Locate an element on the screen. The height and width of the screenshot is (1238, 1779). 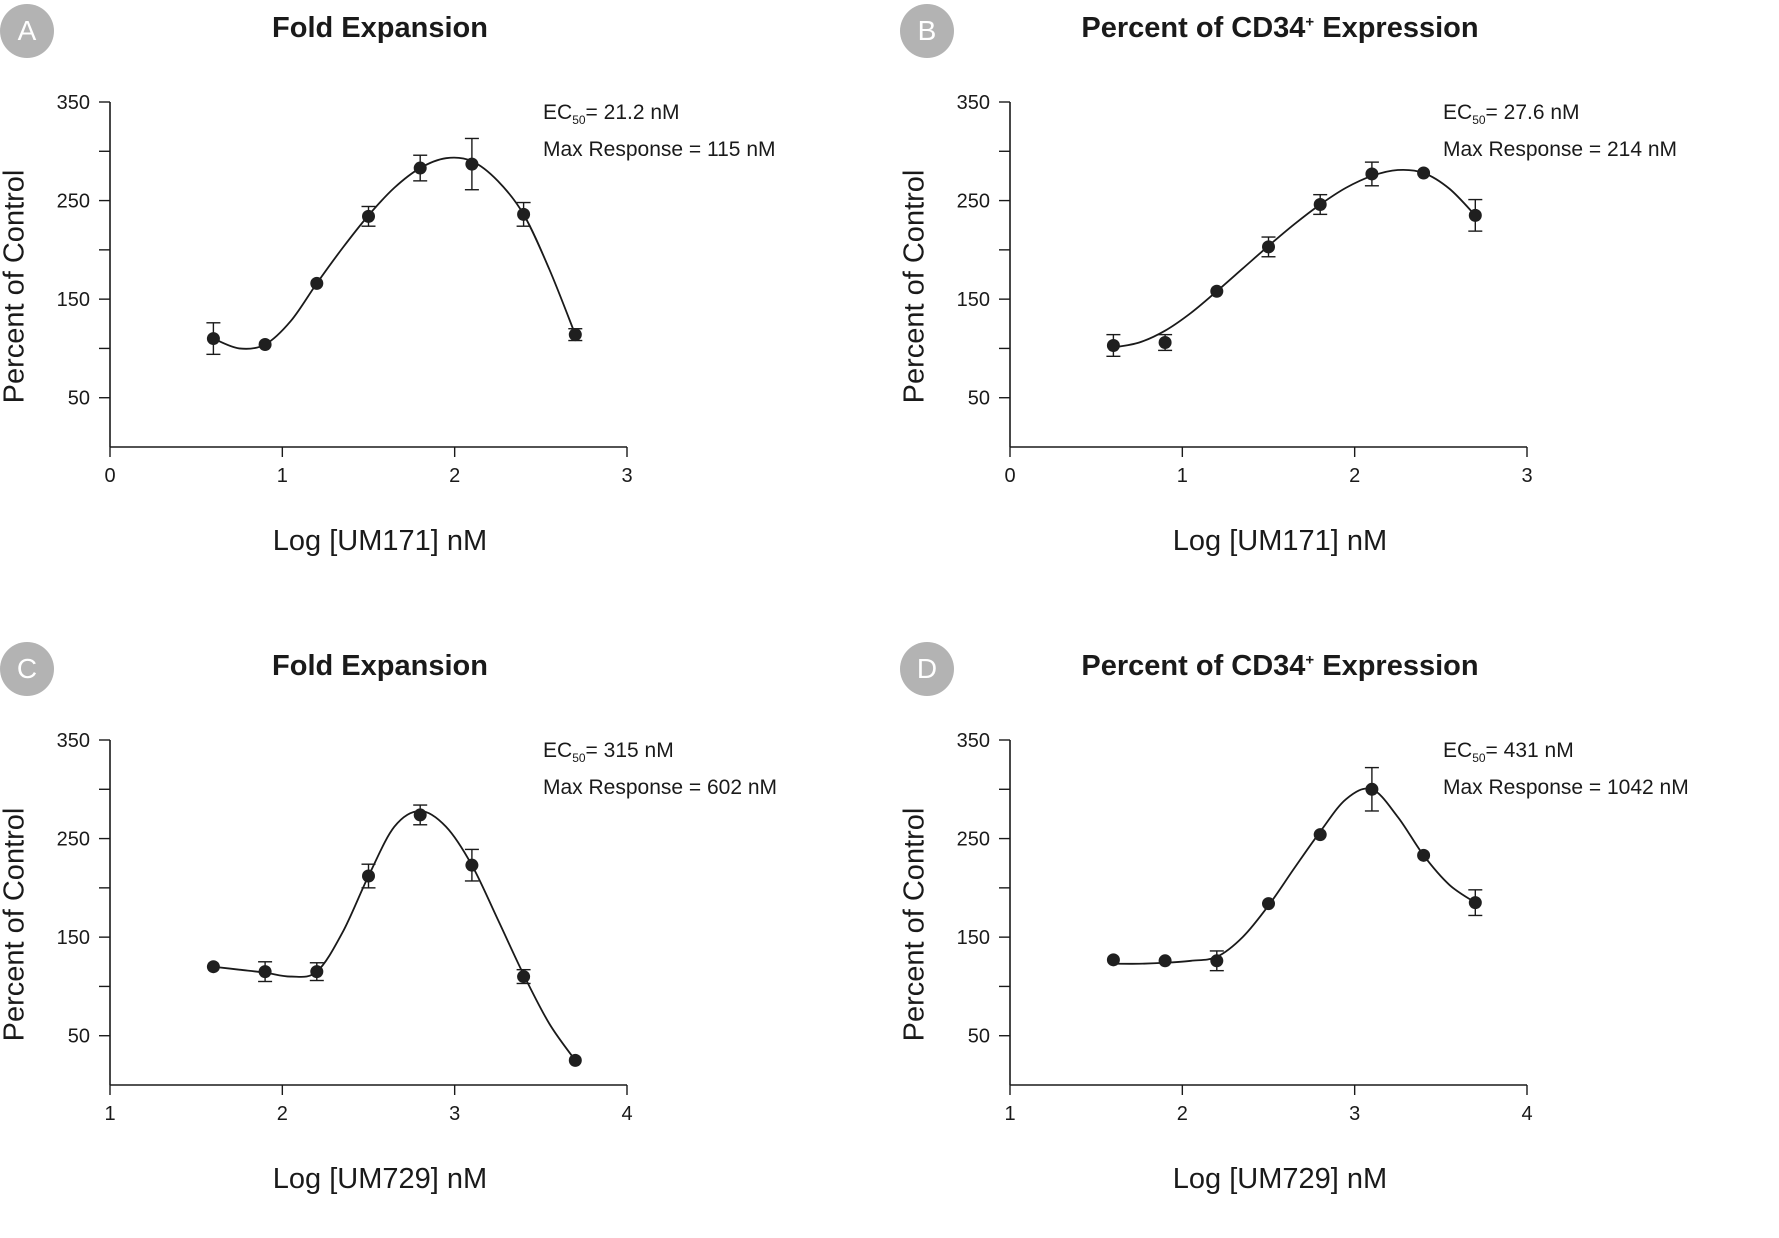
ec50-annotation: EC50= 27.6 nM Max Response = 214 nM is located at coordinates (1560, 131).